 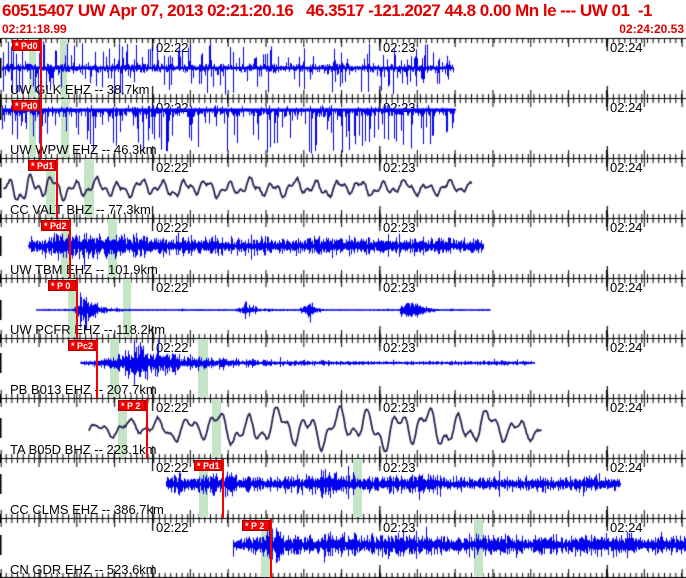 What do you see at coordinates (88, 329) in the screenshot?
I see `station-label: UW PCFR EHZ -- 118.2km` at bounding box center [88, 329].